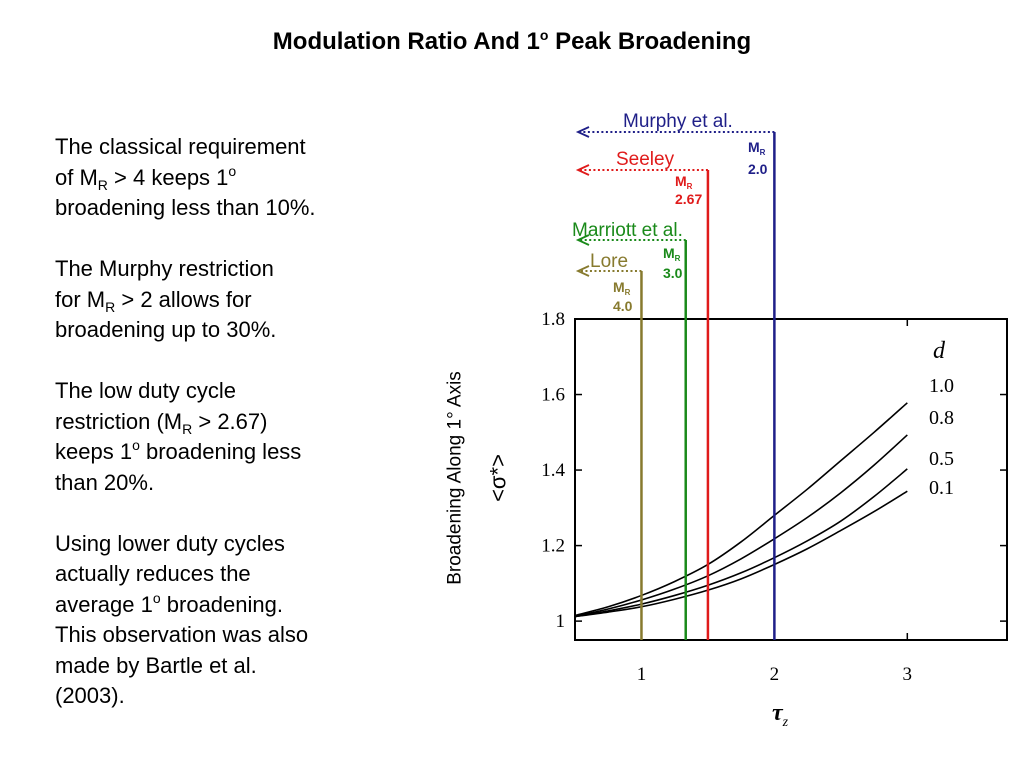 The width and height of the screenshot is (1024, 768). Describe the element at coordinates (650, 41) in the screenshot. I see `title-text-end: Peak Broadening` at that location.